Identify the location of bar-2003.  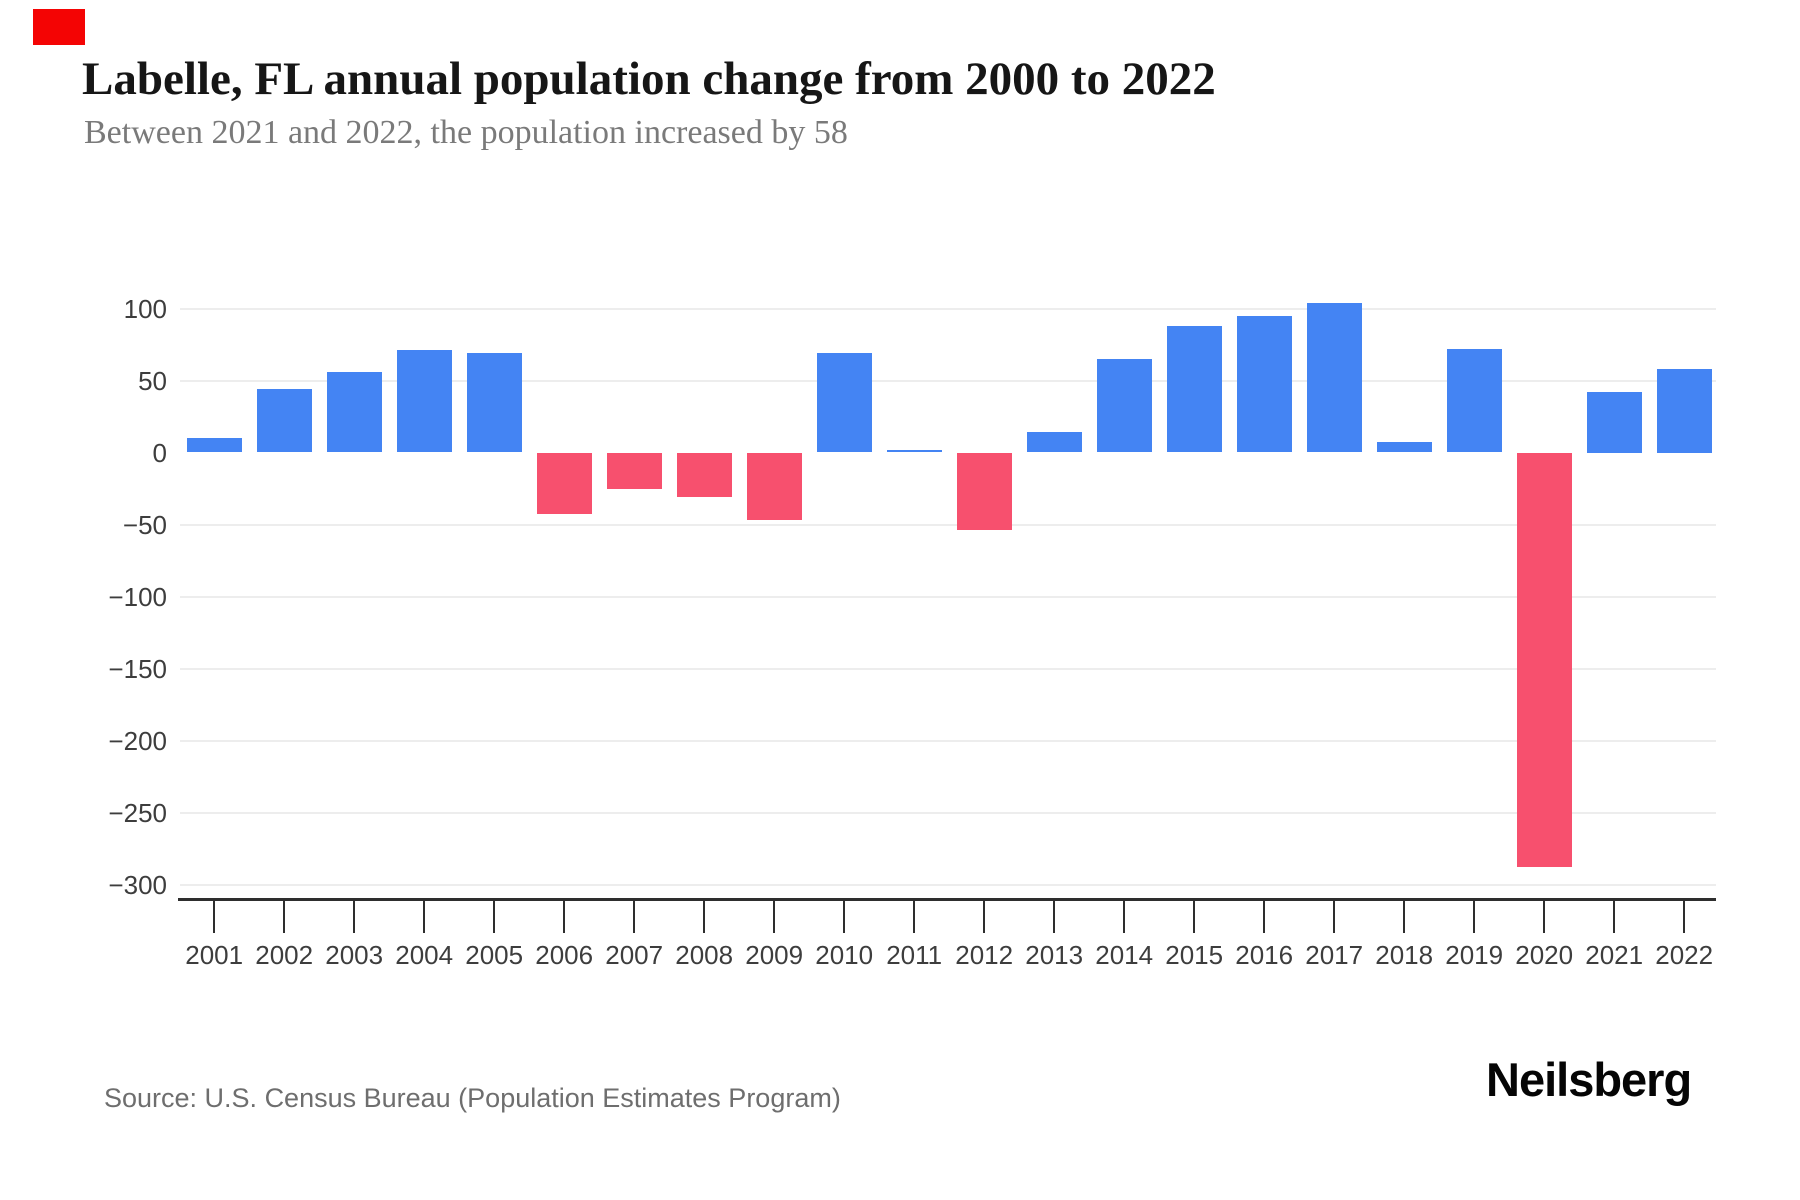
(354, 412).